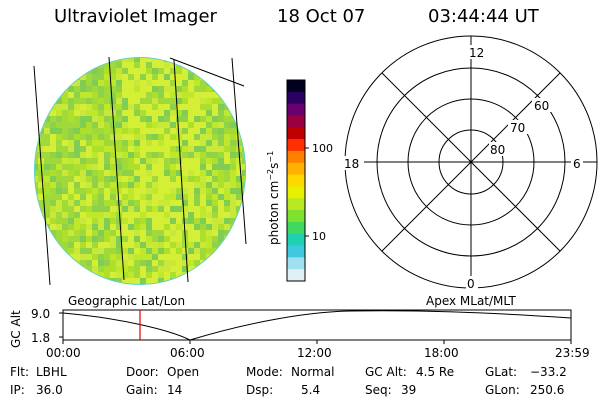 Image resolution: width=600 pixels, height=400 pixels. What do you see at coordinates (16, 329) in the screenshot?
I see `alt-axis-label: GC Alt` at bounding box center [16, 329].